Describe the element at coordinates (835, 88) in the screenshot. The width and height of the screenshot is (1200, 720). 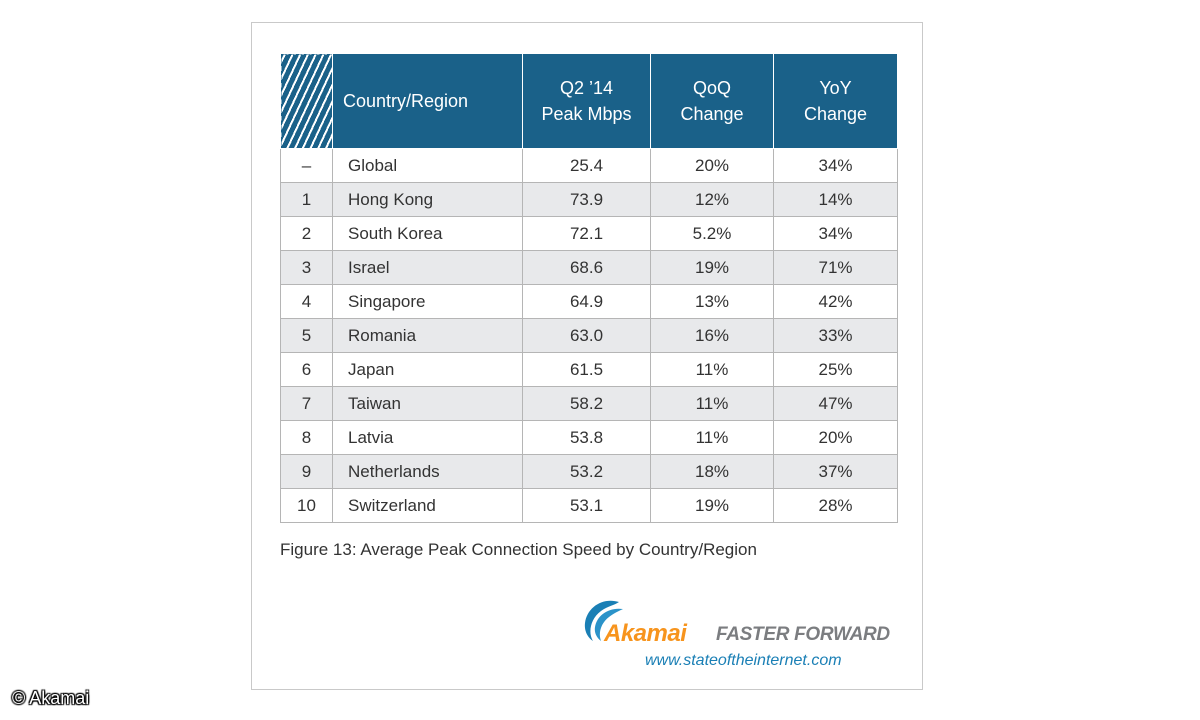
I see `yoy-header-line1: YoY` at that location.